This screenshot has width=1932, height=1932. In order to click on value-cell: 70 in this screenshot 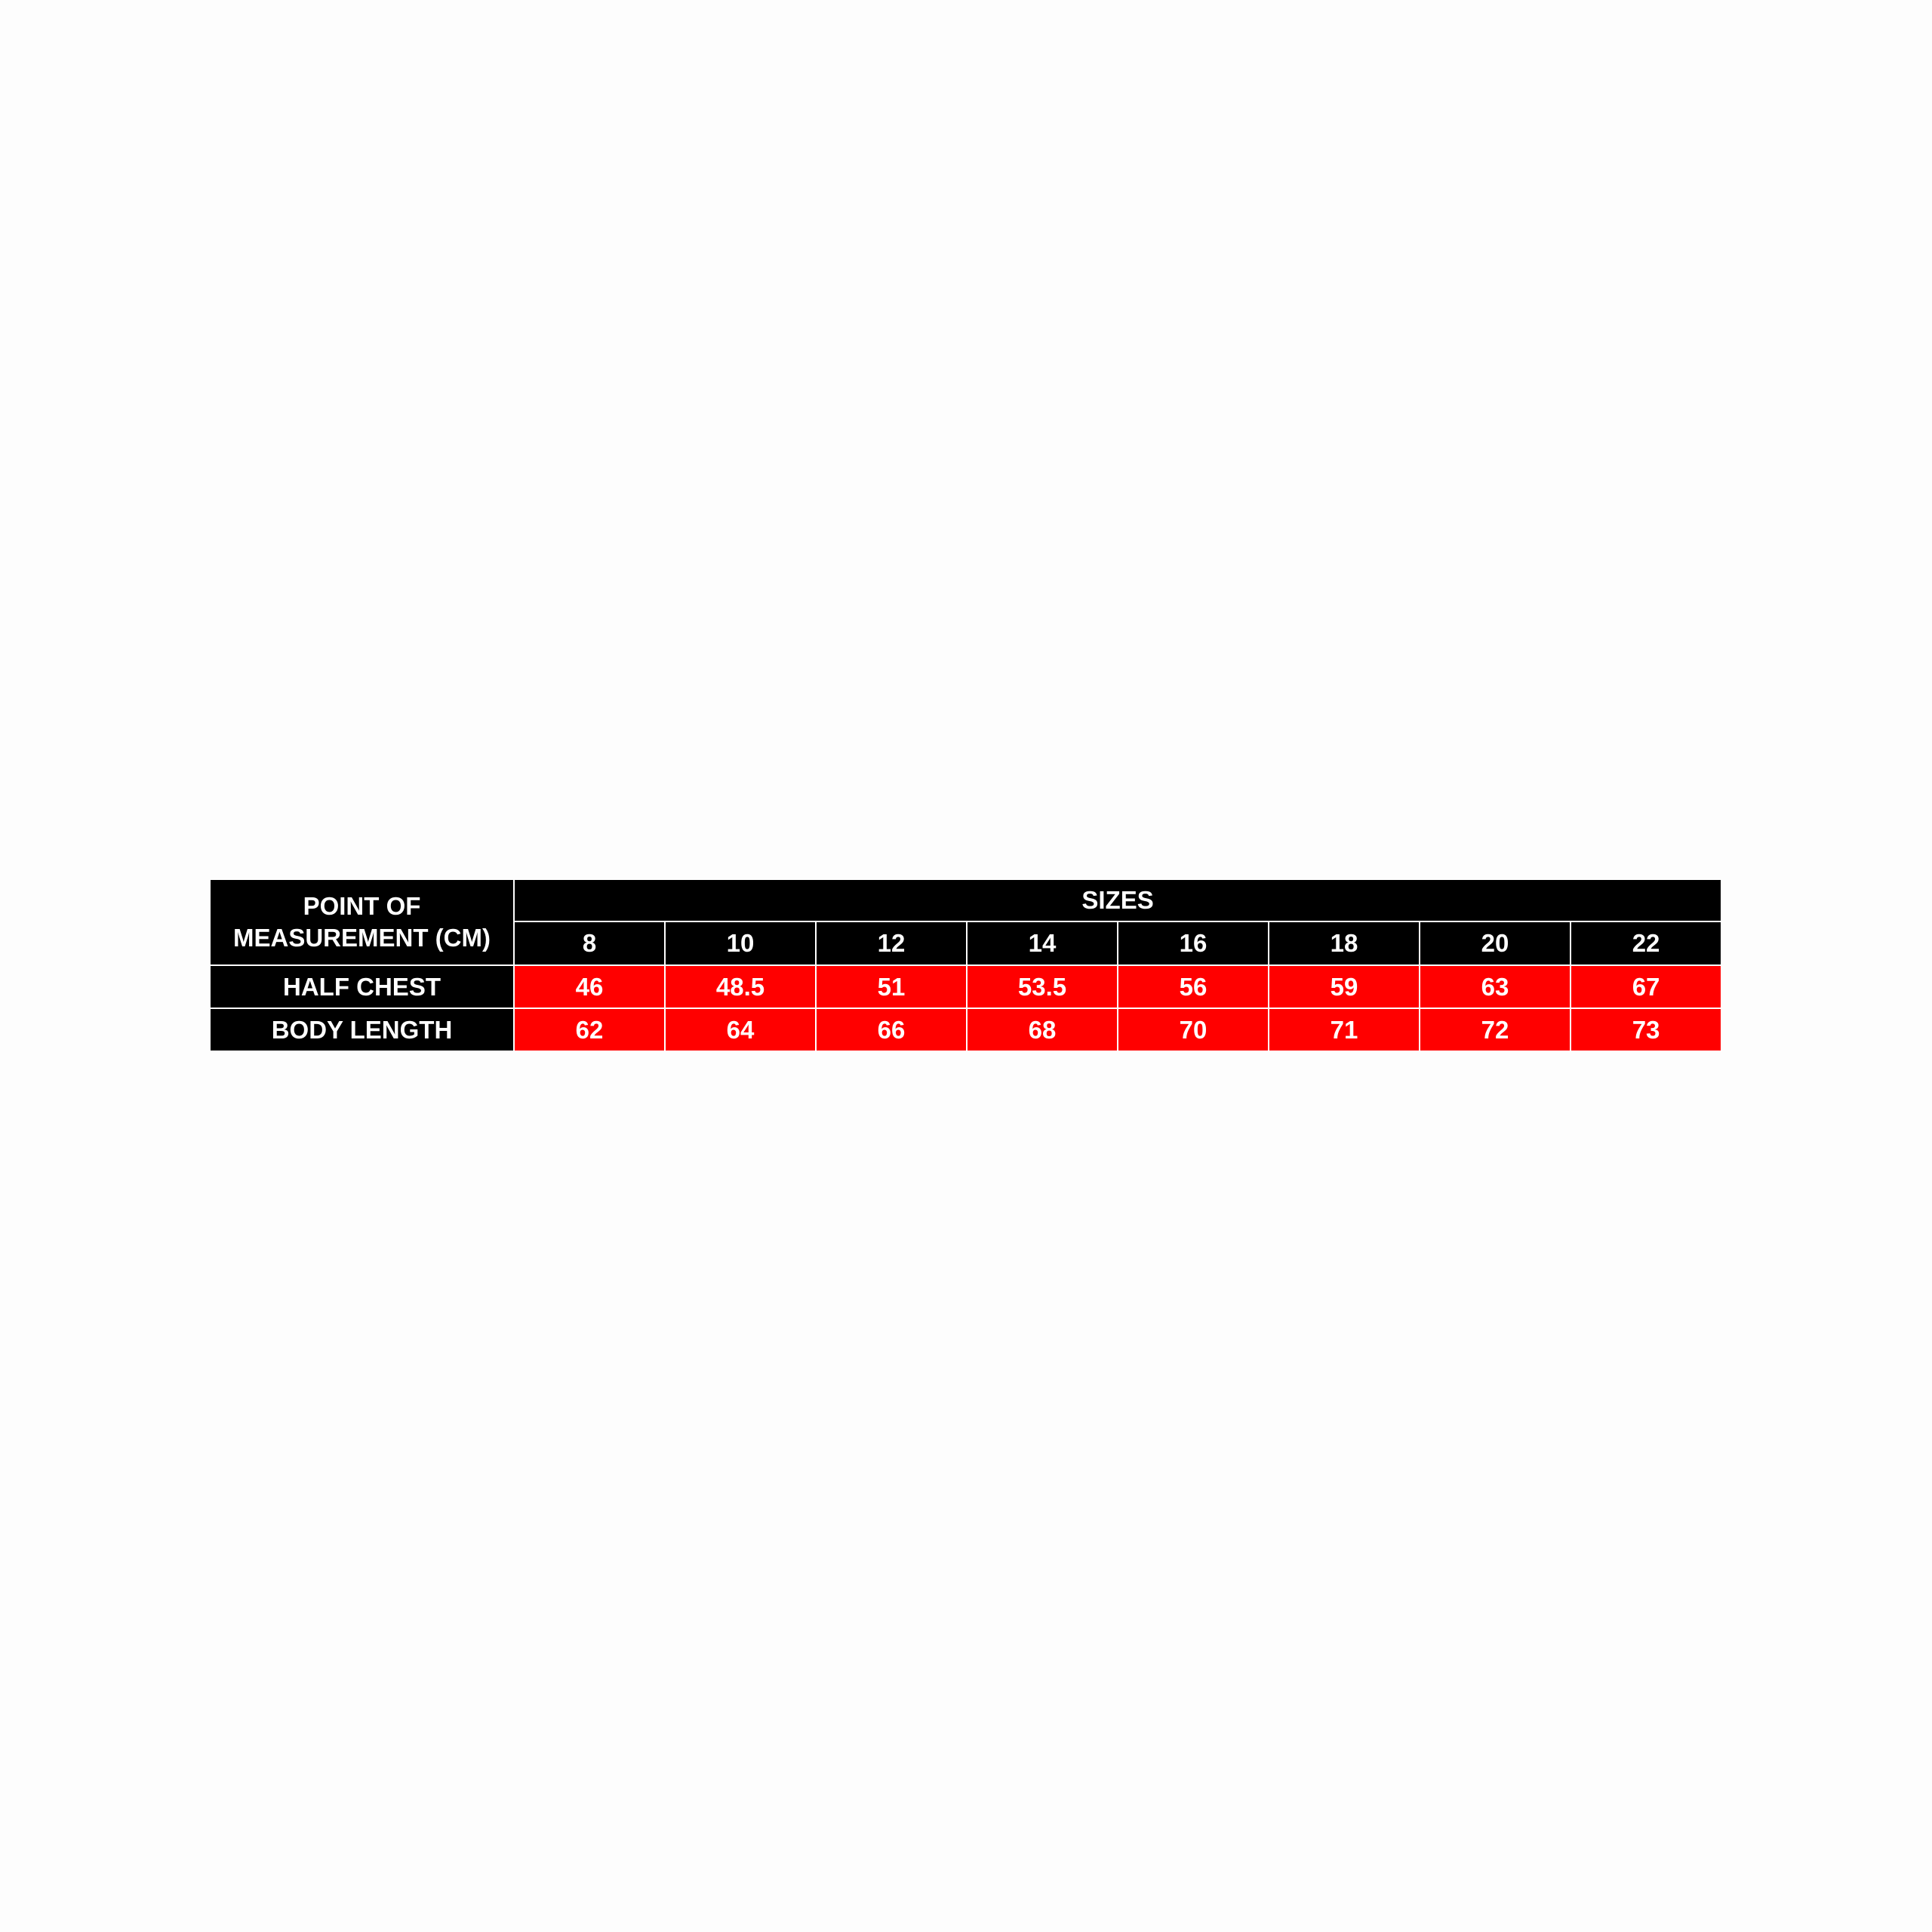, I will do `click(1193, 1030)`.